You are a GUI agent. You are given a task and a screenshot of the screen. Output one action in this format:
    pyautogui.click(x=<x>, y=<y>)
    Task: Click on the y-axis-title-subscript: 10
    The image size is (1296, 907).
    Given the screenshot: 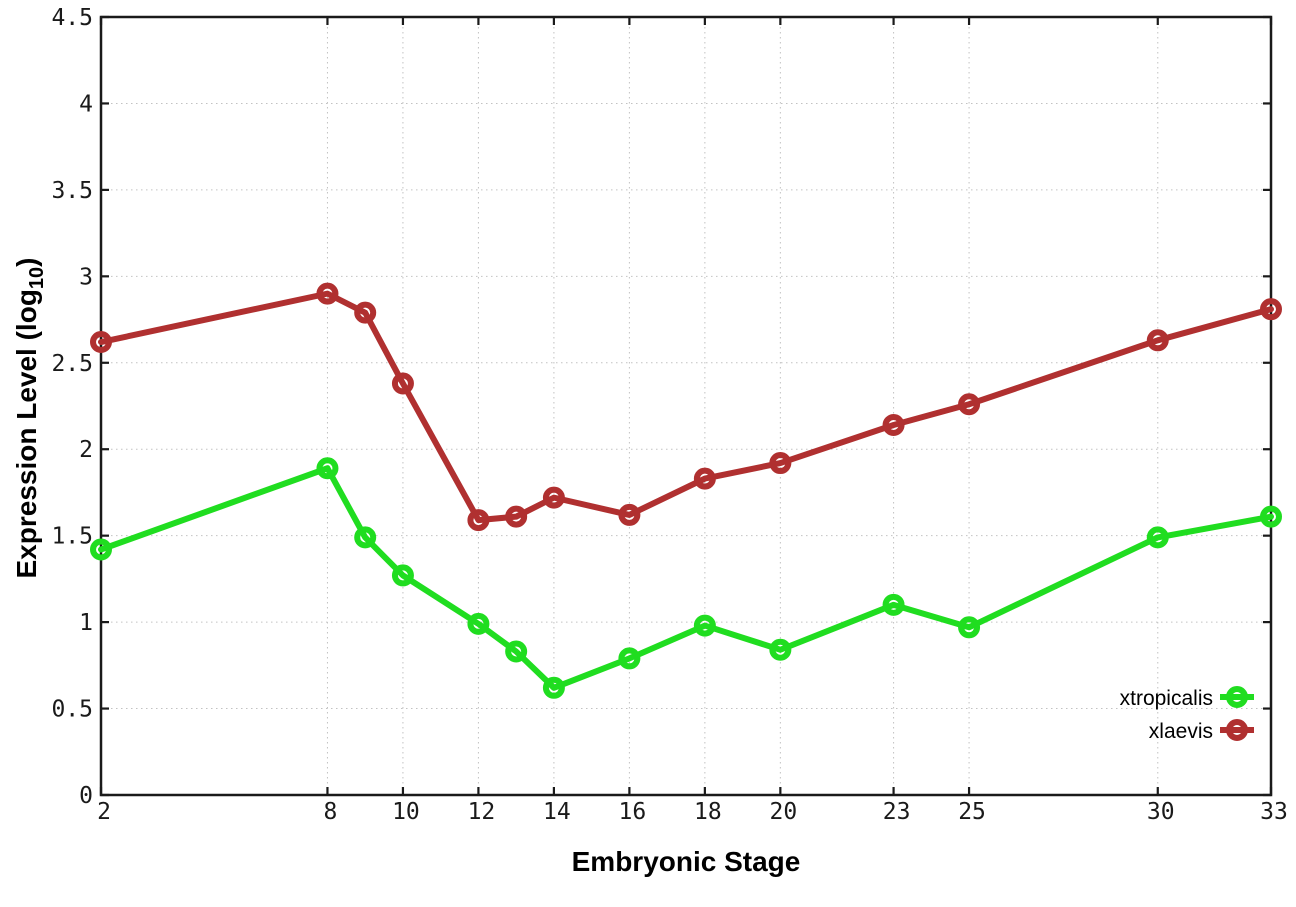 What is the action you would take?
    pyautogui.click(x=36, y=278)
    